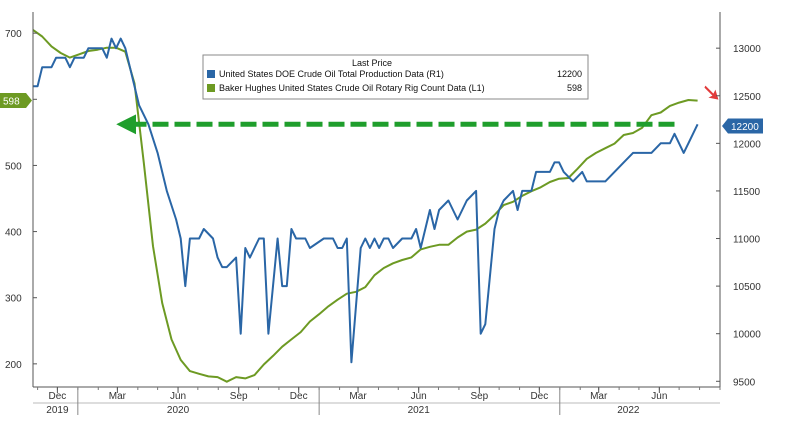 This screenshot has width=793, height=427. Describe the element at coordinates (744, 382) in the screenshot. I see `y-right-tick-label: 9500` at that location.